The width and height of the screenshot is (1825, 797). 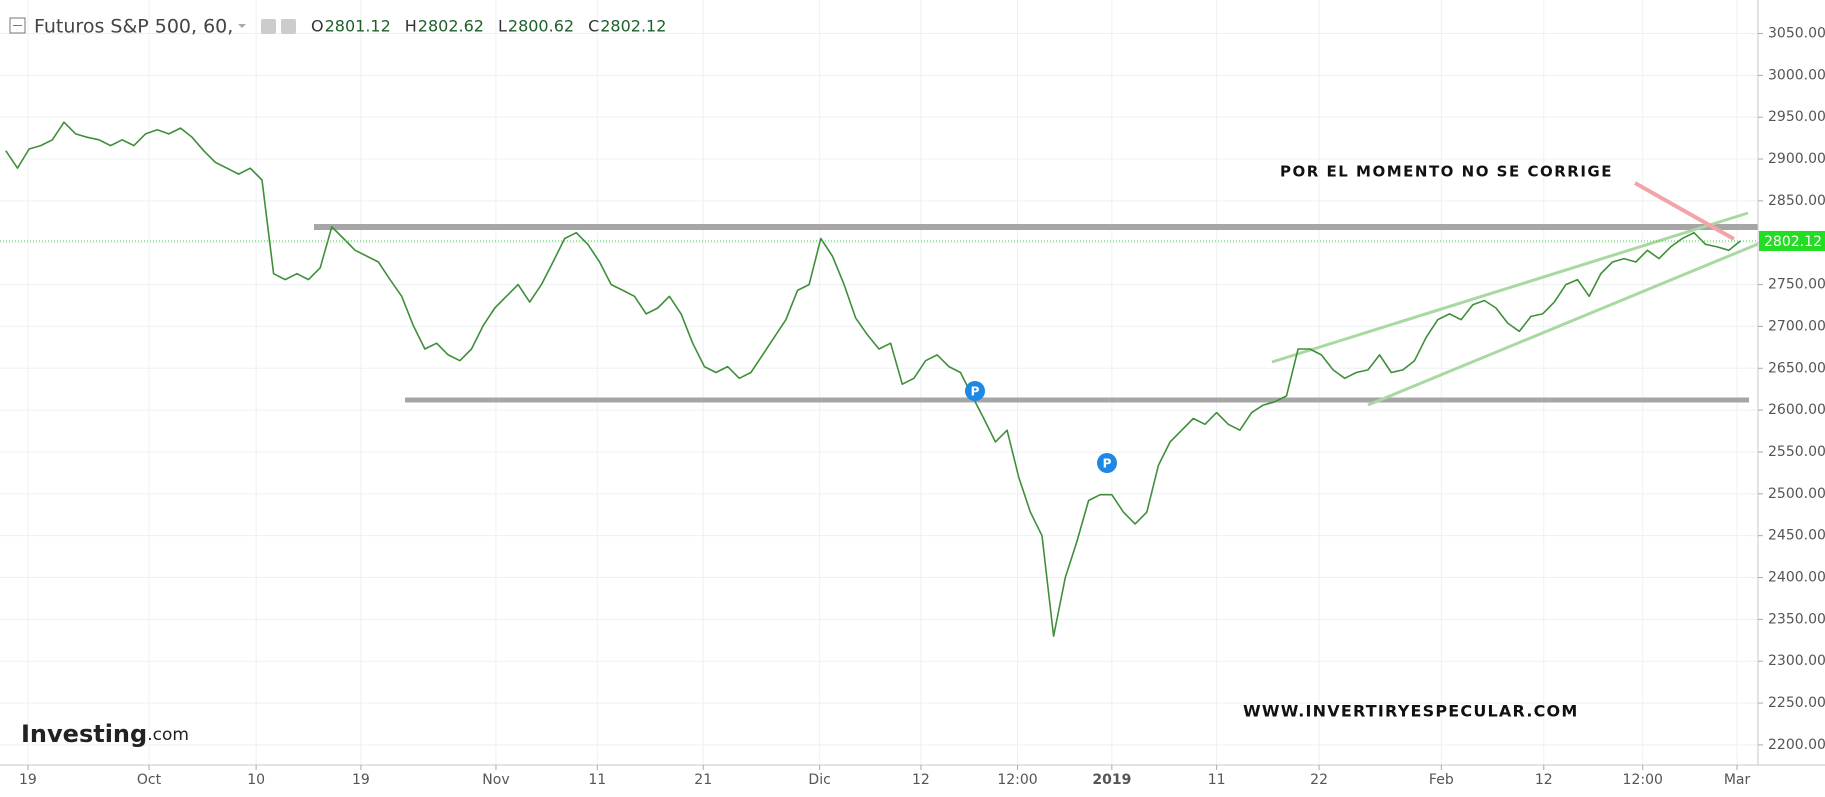 What do you see at coordinates (1796, 745) in the screenshot?
I see `y-tick-label: 2200.00` at bounding box center [1796, 745].